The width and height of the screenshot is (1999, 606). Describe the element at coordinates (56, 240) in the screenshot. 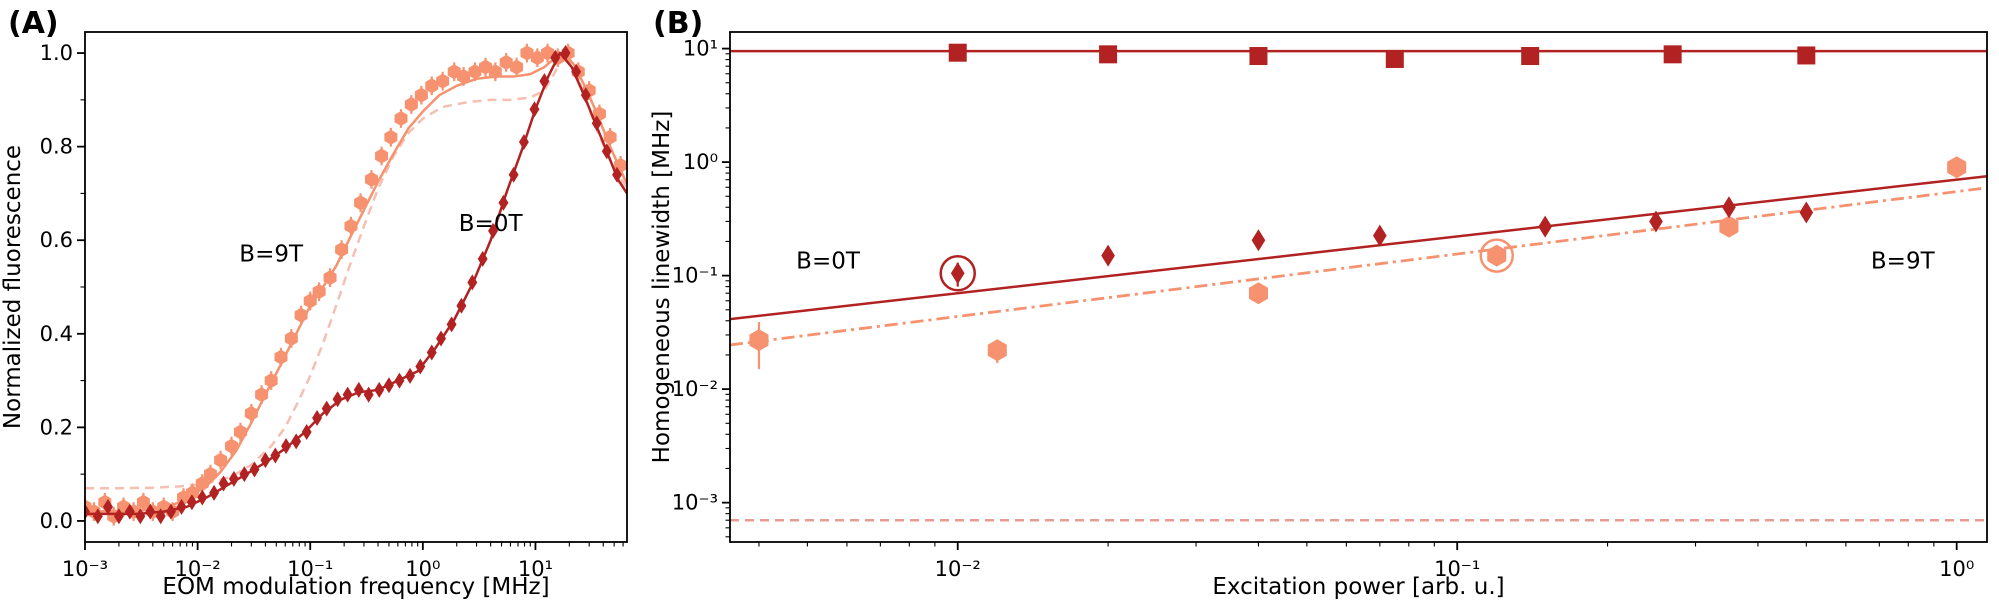

I see `y-tick-label: 0.6` at that location.